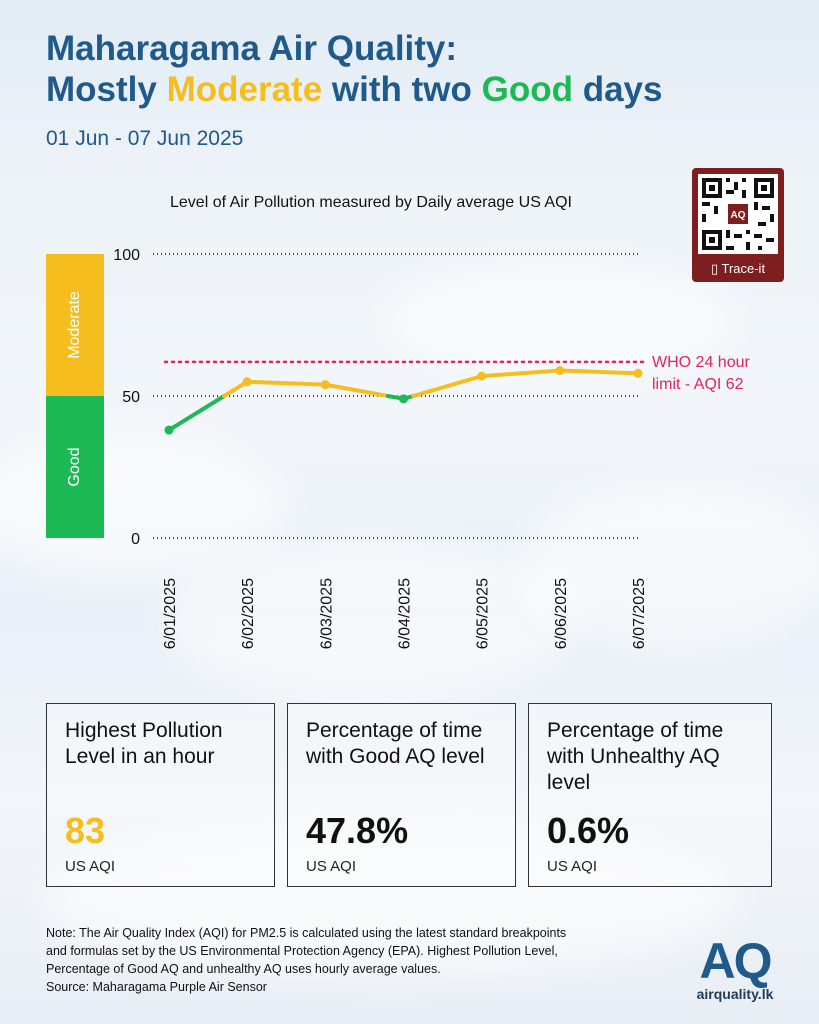  What do you see at coordinates (743, 268) in the screenshot?
I see `qr-label-text: Trace-it` at bounding box center [743, 268].